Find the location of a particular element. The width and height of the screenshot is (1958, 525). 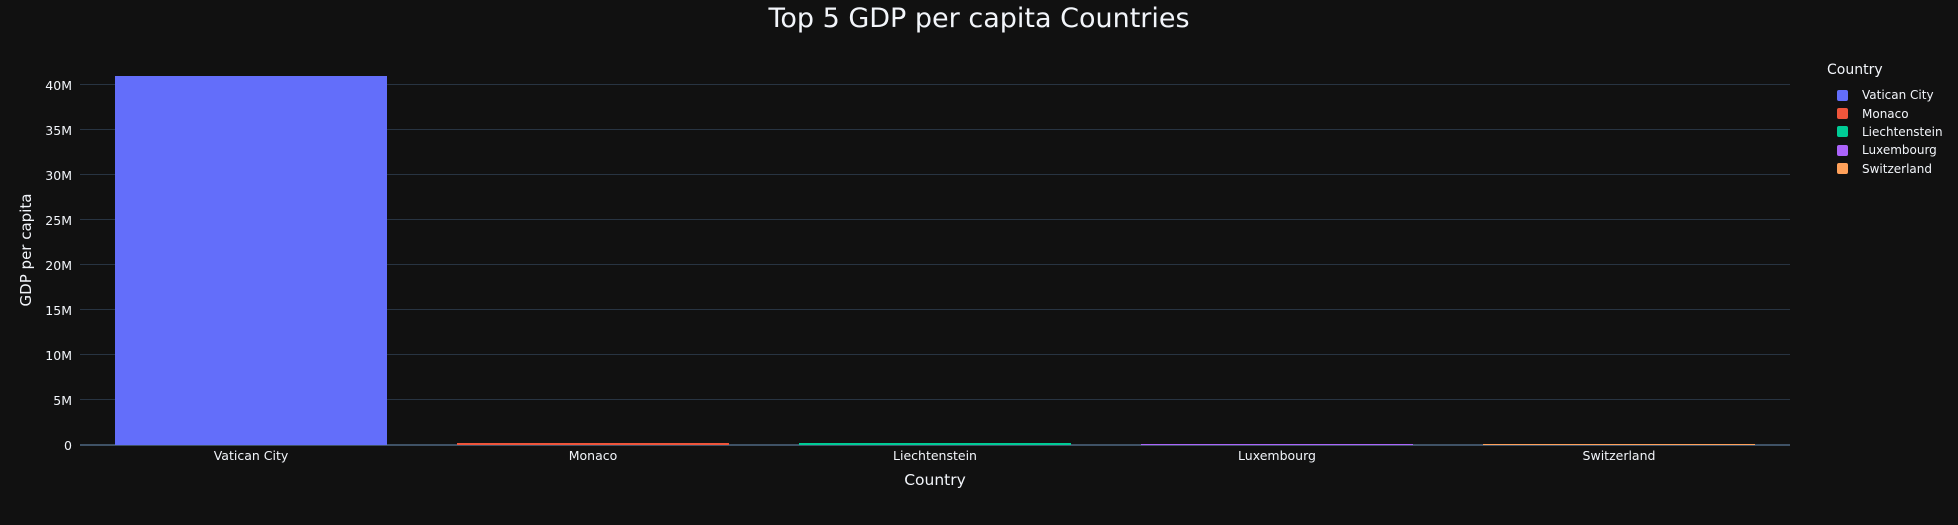

x-axis-line is located at coordinates (935, 445).